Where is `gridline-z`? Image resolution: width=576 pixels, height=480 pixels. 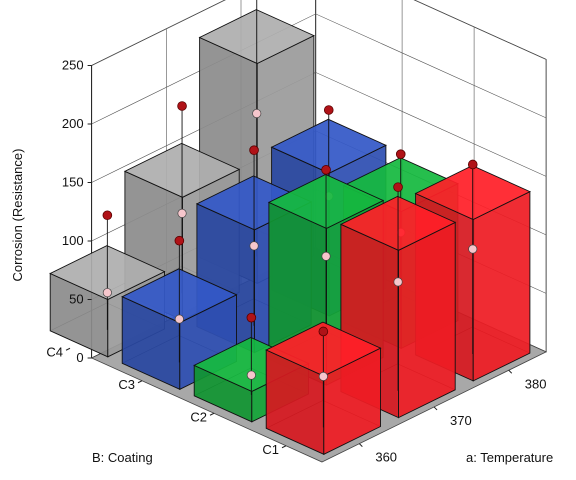
gridline-z is located at coordinates (319, 33).